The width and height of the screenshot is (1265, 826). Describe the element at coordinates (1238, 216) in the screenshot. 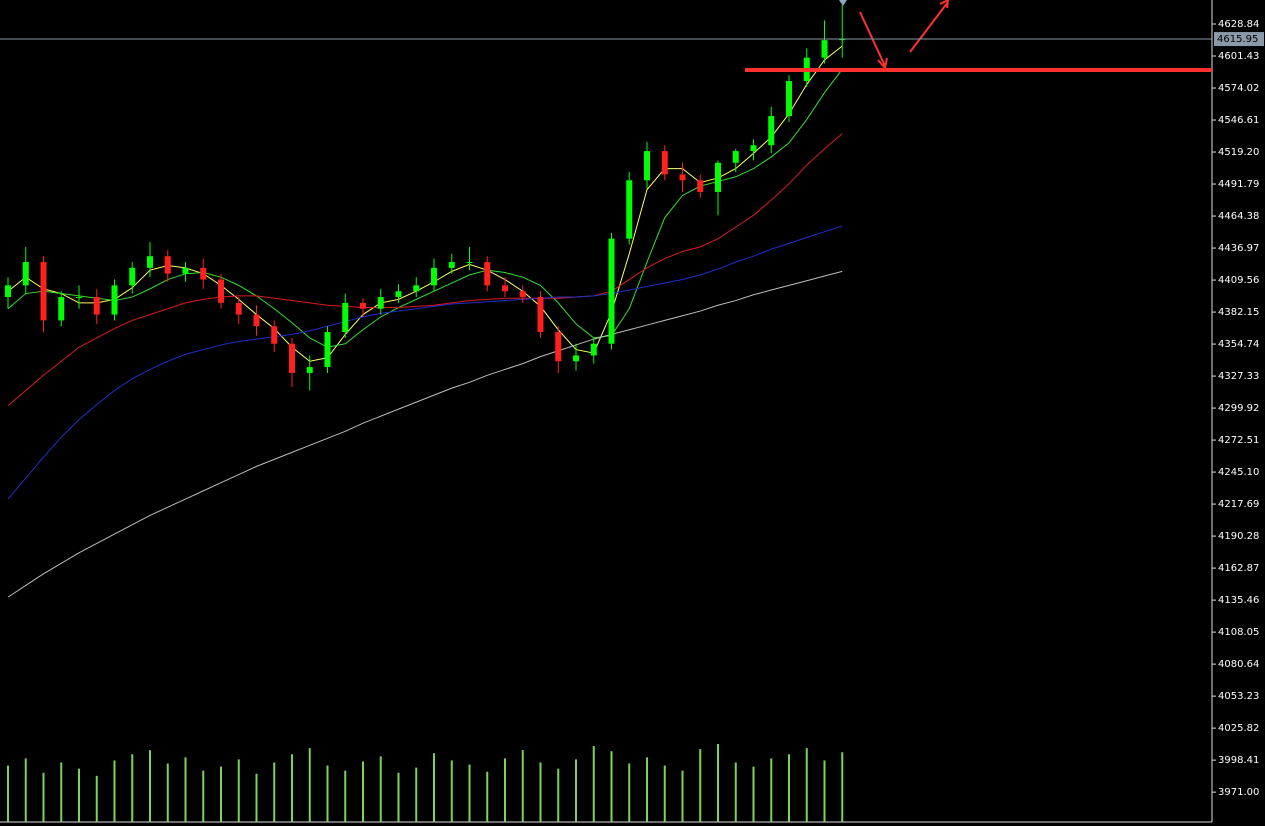

I see `y-tick-label: 4464.38` at that location.